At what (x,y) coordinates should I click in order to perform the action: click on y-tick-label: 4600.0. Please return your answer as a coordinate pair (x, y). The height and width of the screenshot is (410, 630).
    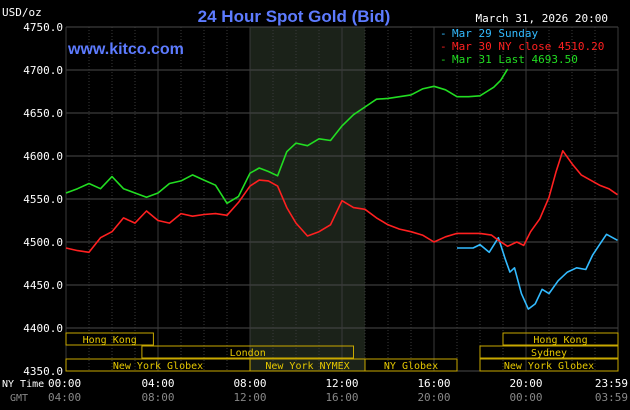
    Looking at the image, I should click on (43, 156).